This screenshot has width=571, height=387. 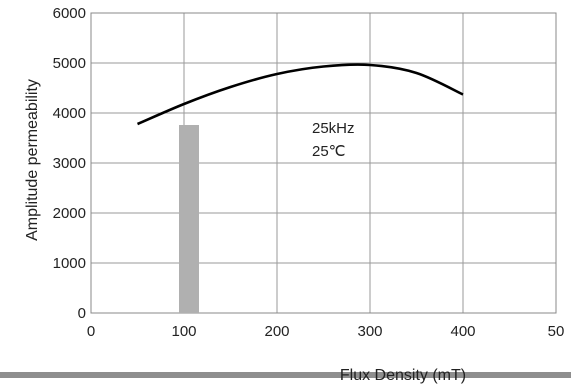 I want to click on y-tick-label: 6000, so click(x=69, y=13).